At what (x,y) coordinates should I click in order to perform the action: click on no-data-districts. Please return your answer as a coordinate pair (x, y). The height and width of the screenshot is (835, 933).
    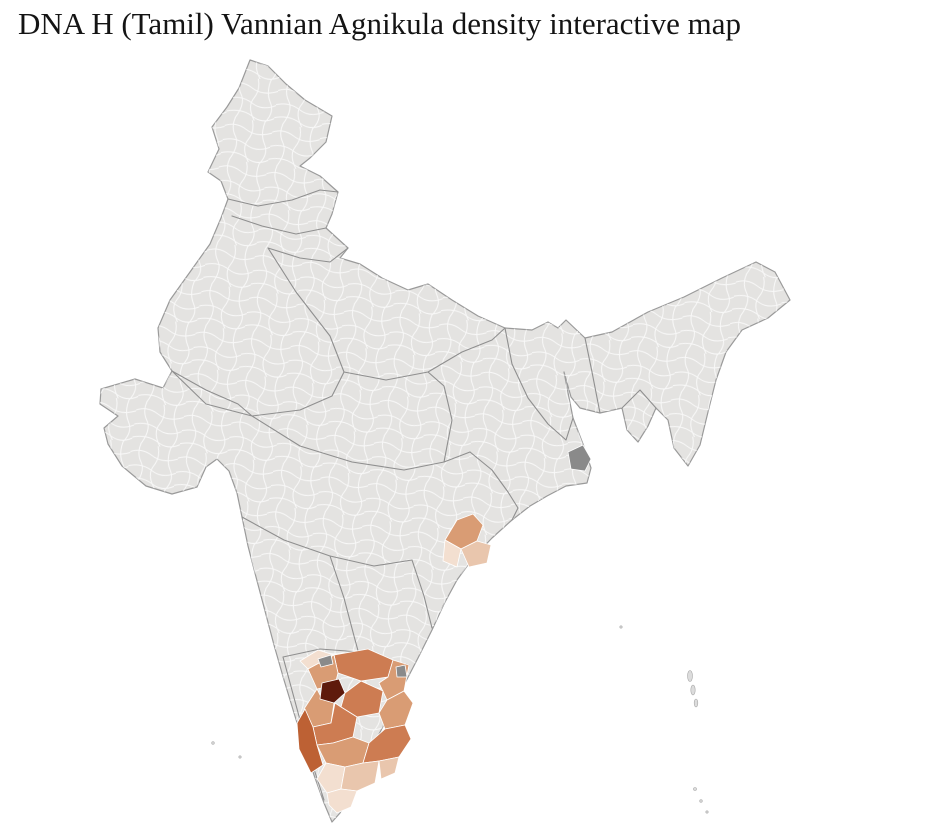
    Looking at the image, I should click on (454, 561).